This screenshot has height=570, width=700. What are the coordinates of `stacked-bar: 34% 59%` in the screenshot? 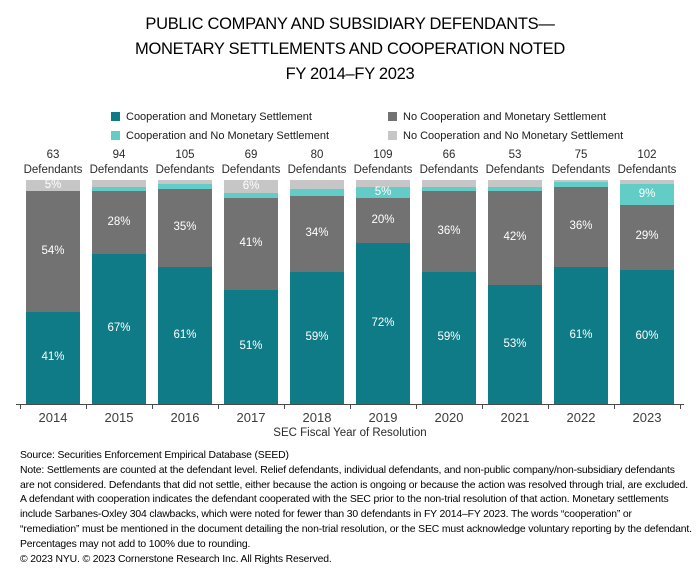 It's located at (317, 292).